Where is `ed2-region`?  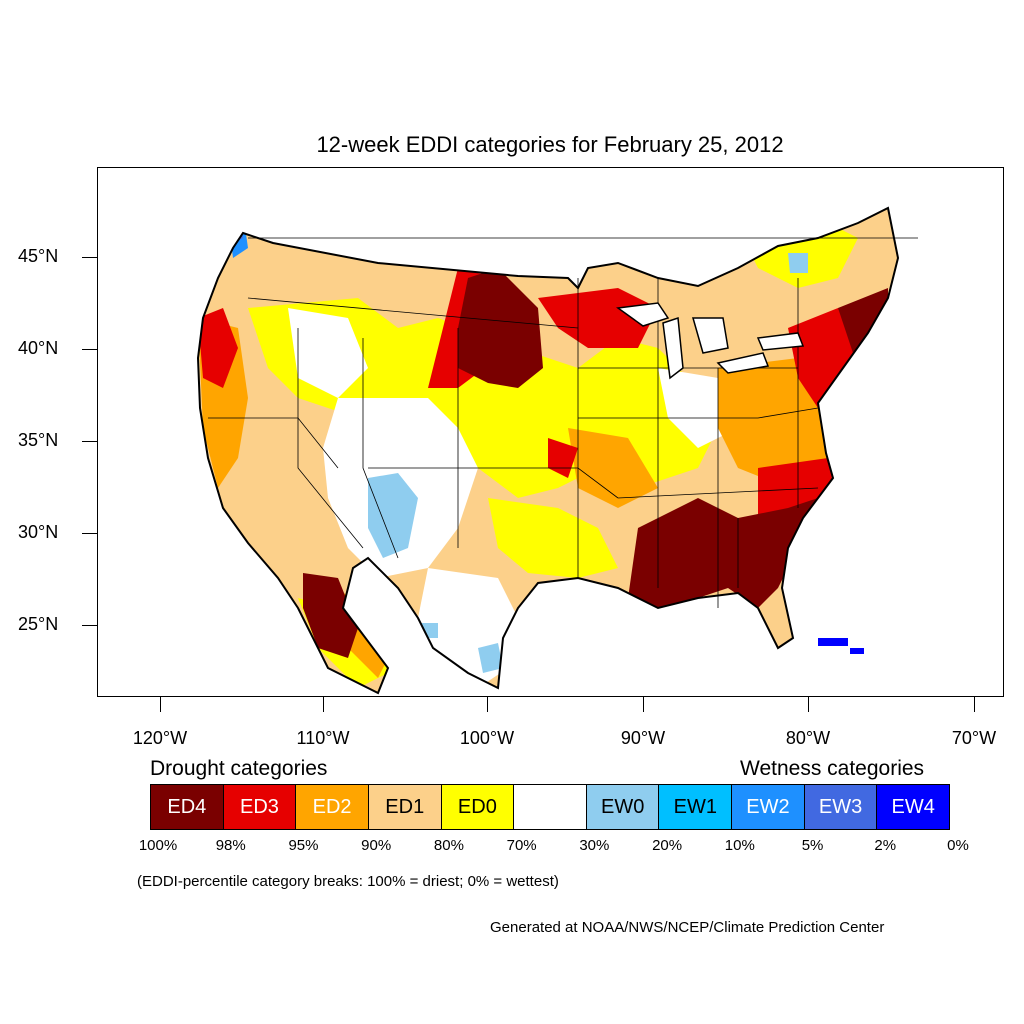
ed2-region is located at coordinates (613, 468).